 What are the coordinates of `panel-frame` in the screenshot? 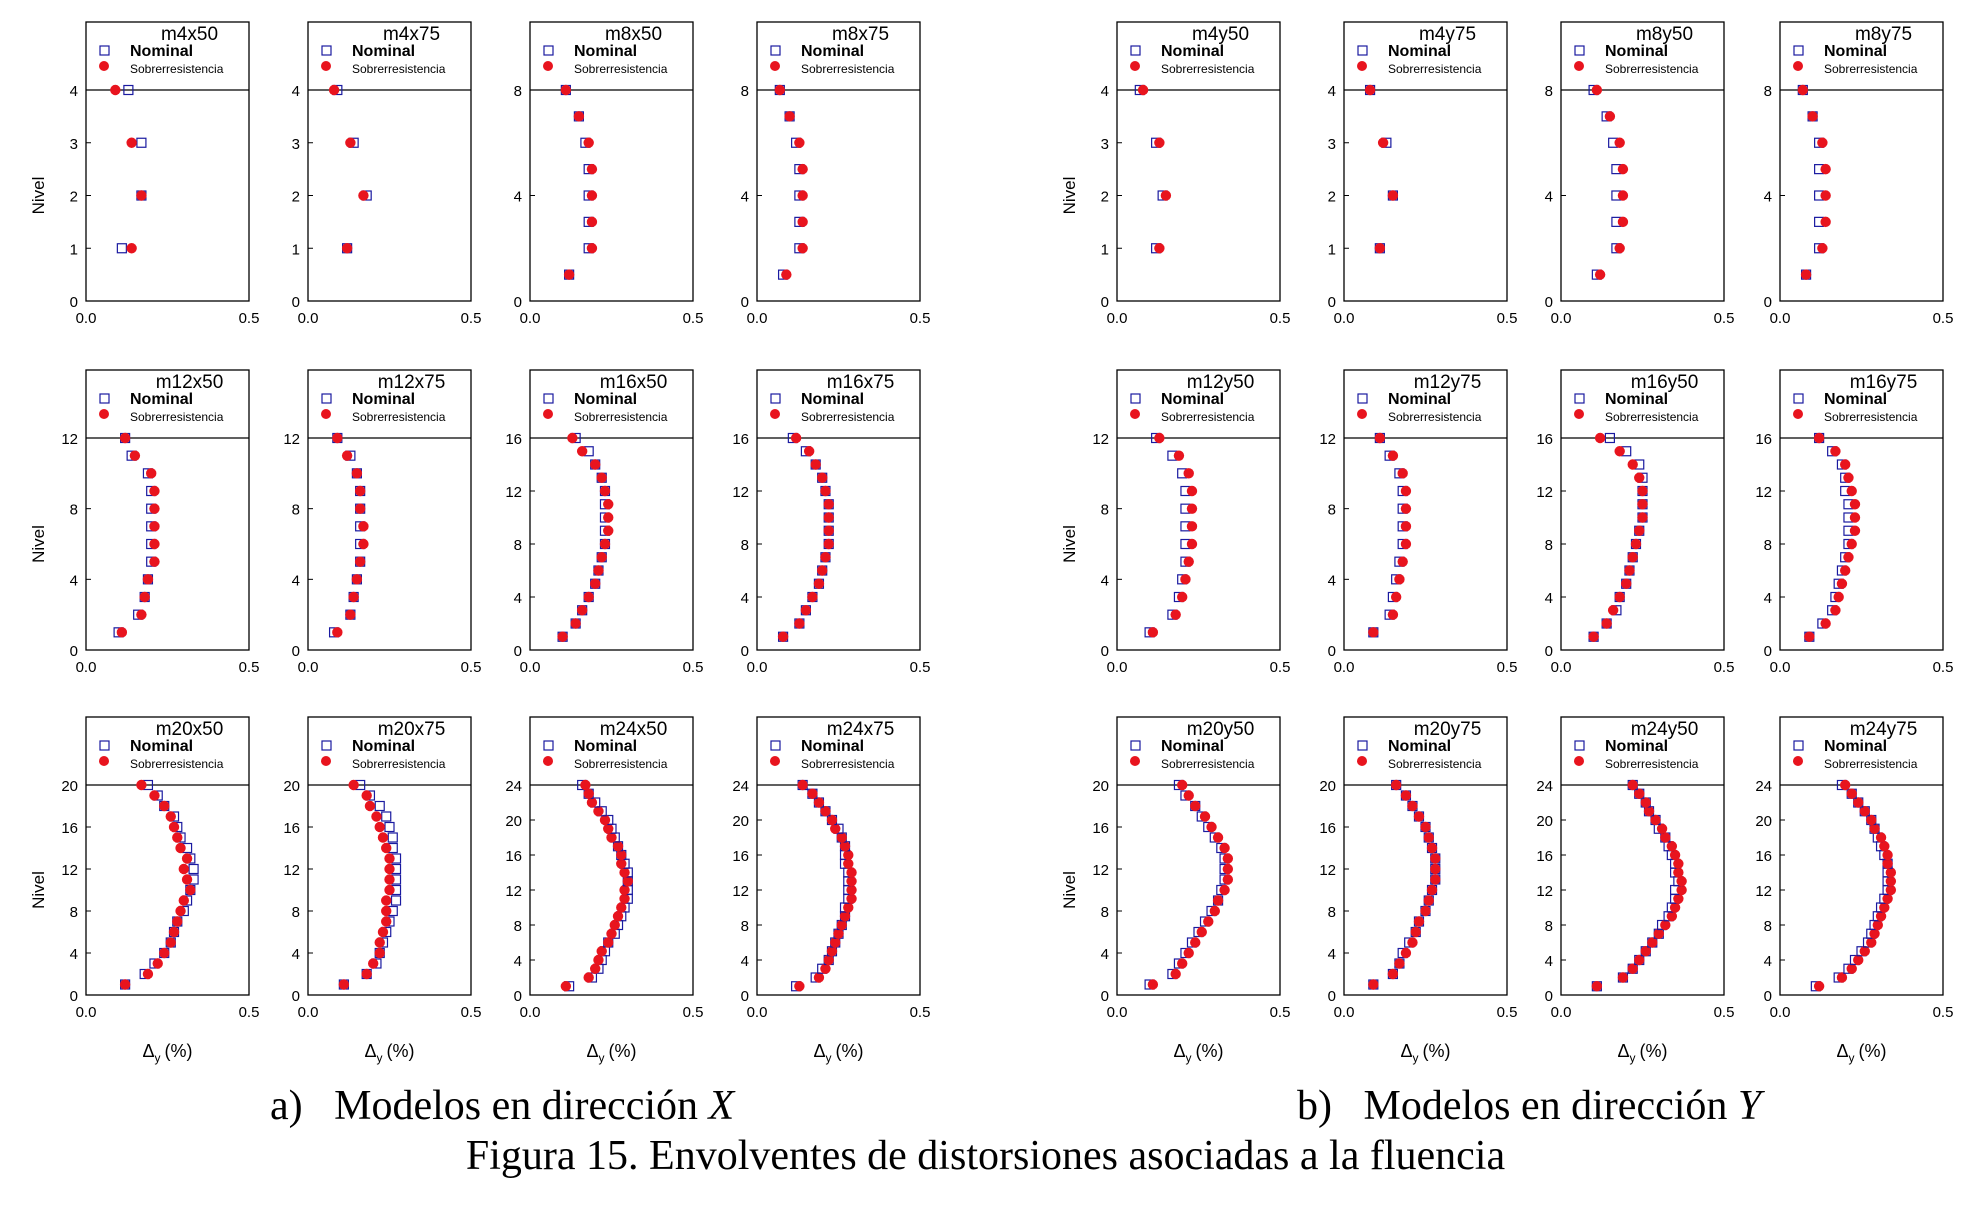 It's located at (1861, 161).